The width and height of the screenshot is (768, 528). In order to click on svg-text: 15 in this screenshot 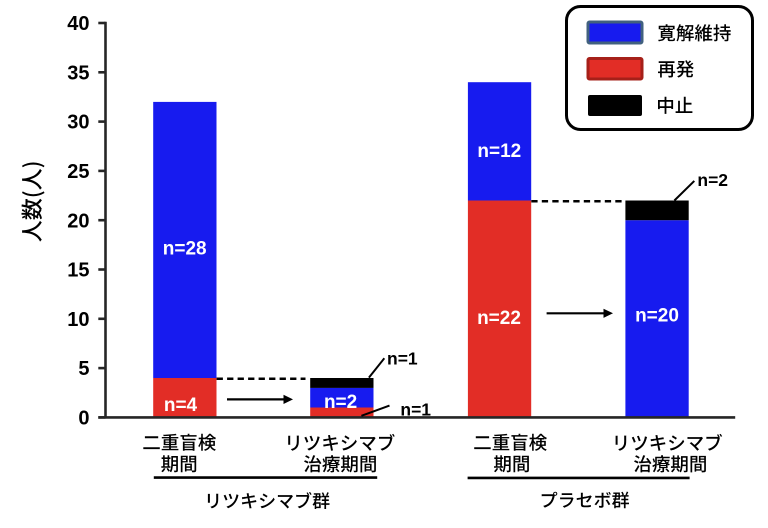, I will do `click(78, 271)`.